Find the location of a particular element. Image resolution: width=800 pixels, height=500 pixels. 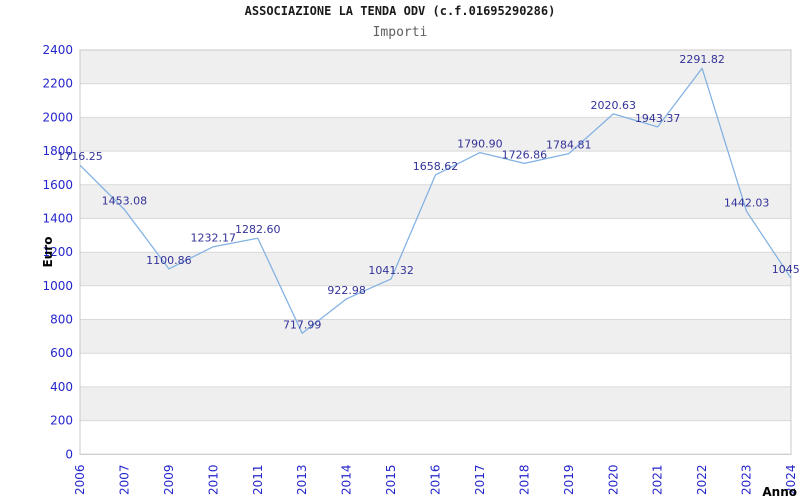

point-label: 1453.08 is located at coordinates (125, 201).